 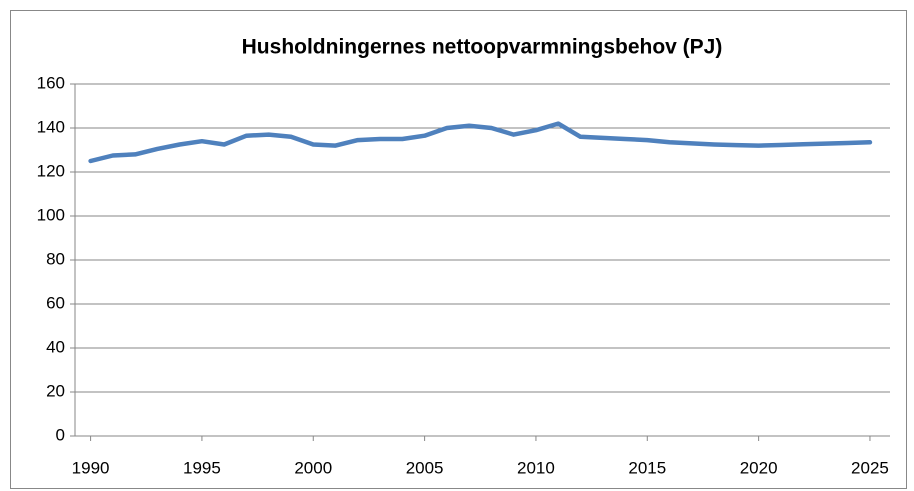 What do you see at coordinates (759, 467) in the screenshot?
I see `x-tick-label: 2020` at bounding box center [759, 467].